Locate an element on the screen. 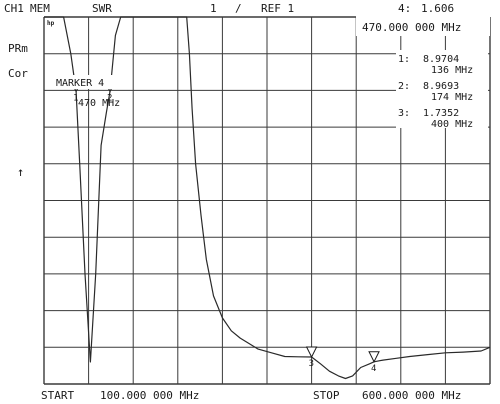 This screenshot has width=500, height=404. stop-frequency: 600.000 000 MHz is located at coordinates (411, 395).